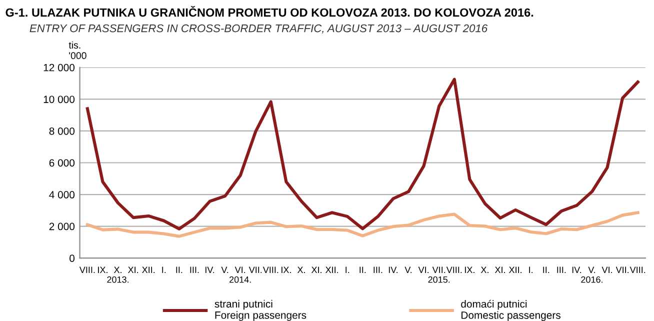  Describe the element at coordinates (59, 100) in the screenshot. I see `y-tick-label: 10 000` at that location.